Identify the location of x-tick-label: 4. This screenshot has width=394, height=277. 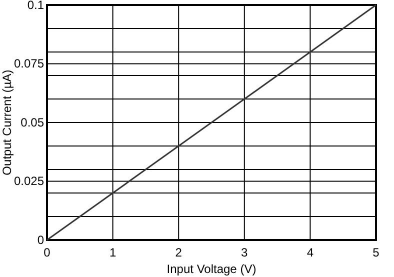
(310, 253).